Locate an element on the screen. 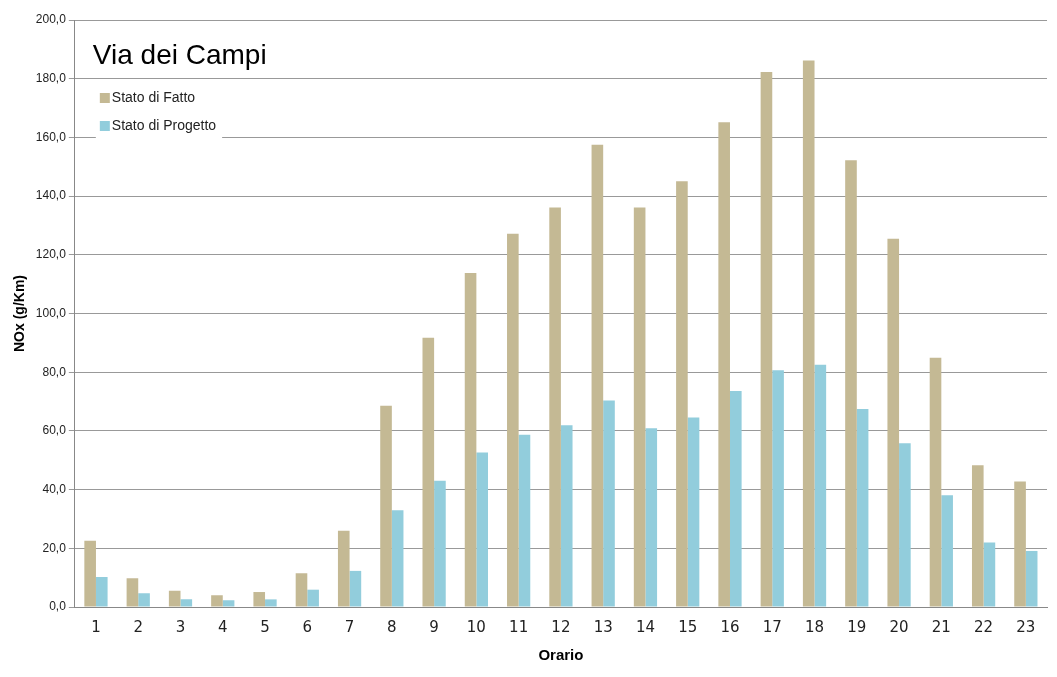 This screenshot has width=1057, height=677. y-axis-title: NOx (g/Km) is located at coordinates (19, 313).